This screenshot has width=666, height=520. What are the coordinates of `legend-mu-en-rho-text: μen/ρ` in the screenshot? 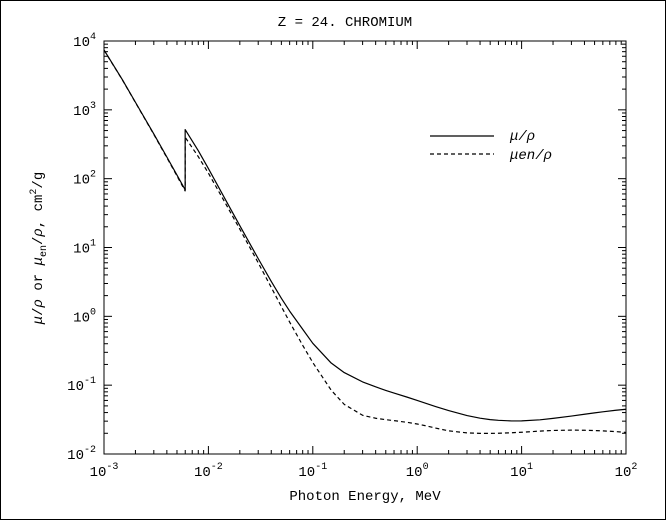 It's located at (530, 156).